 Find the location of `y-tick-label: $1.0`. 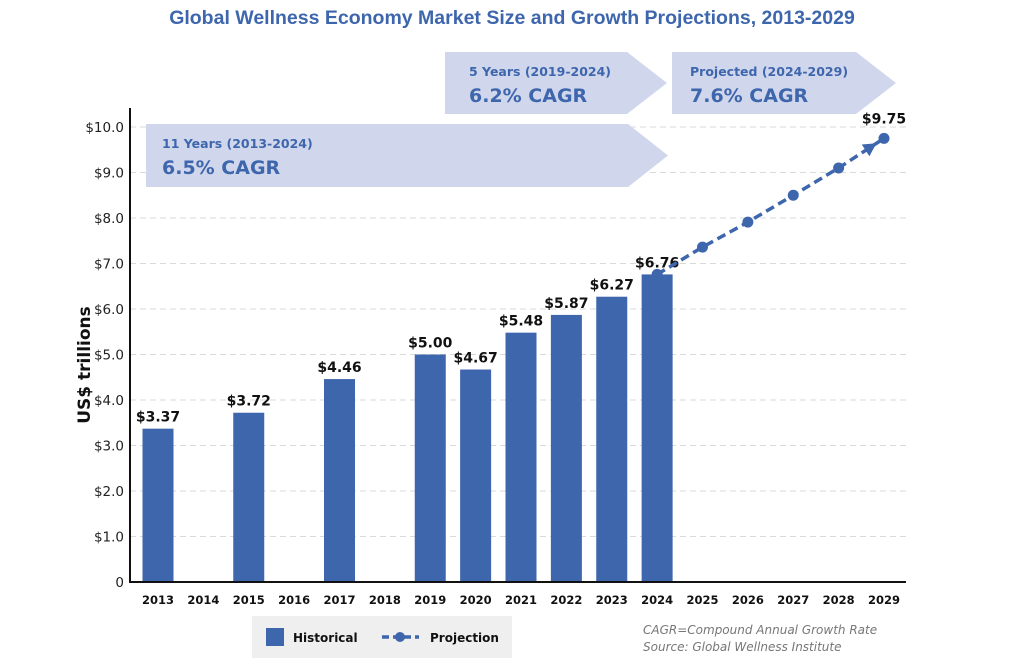

y-tick-label: $1.0 is located at coordinates (109, 538).